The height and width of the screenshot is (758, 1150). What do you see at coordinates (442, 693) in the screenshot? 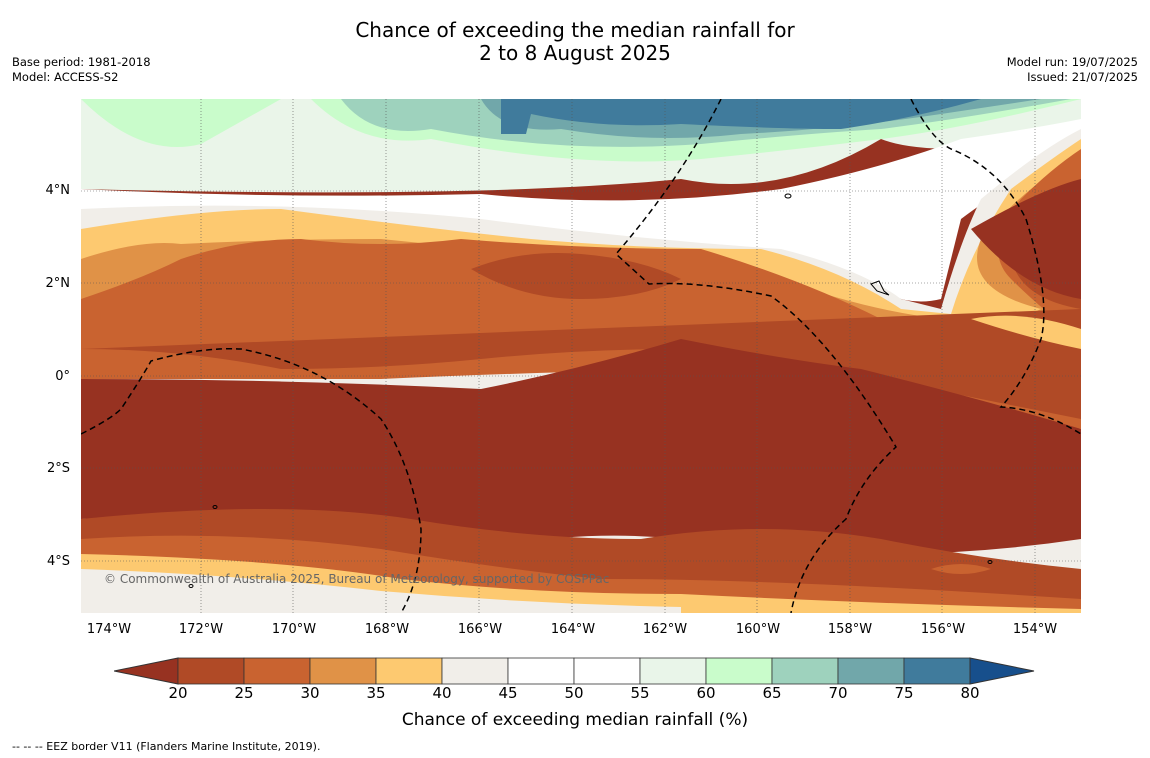
I see `colorbar-tick-40: 40` at bounding box center [442, 693].